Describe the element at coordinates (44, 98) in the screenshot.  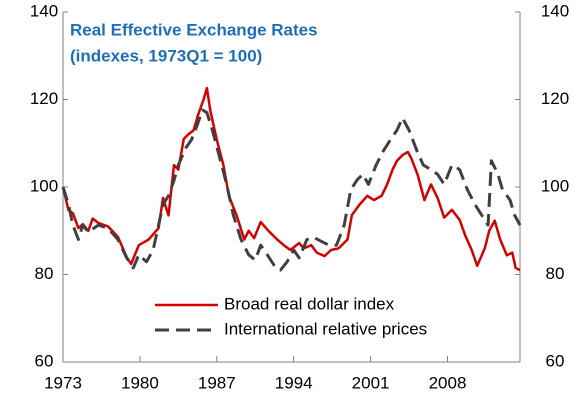
I see `y-tick-label: 120` at that location.